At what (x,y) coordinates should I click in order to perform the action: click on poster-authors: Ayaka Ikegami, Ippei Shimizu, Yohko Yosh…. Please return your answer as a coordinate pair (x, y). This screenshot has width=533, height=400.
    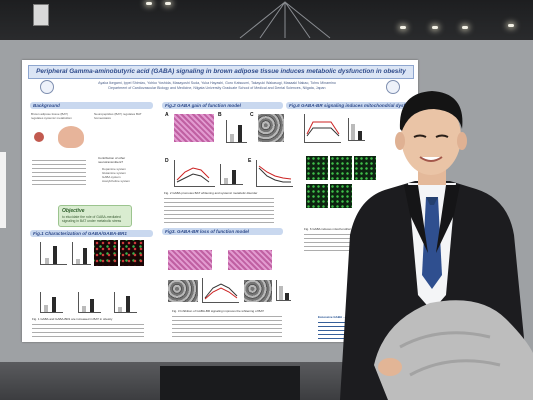
    Looking at the image, I should click on (217, 86).